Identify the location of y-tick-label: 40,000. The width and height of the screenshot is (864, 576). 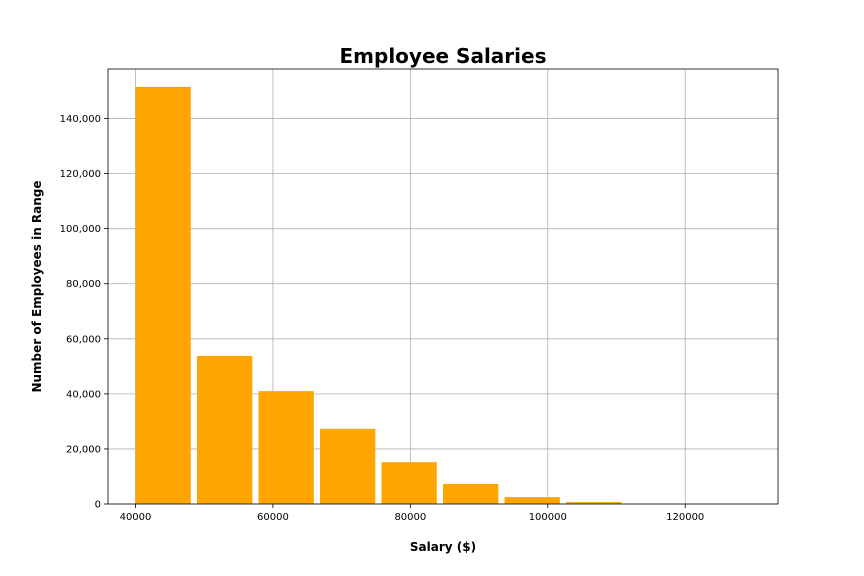
(83, 394).